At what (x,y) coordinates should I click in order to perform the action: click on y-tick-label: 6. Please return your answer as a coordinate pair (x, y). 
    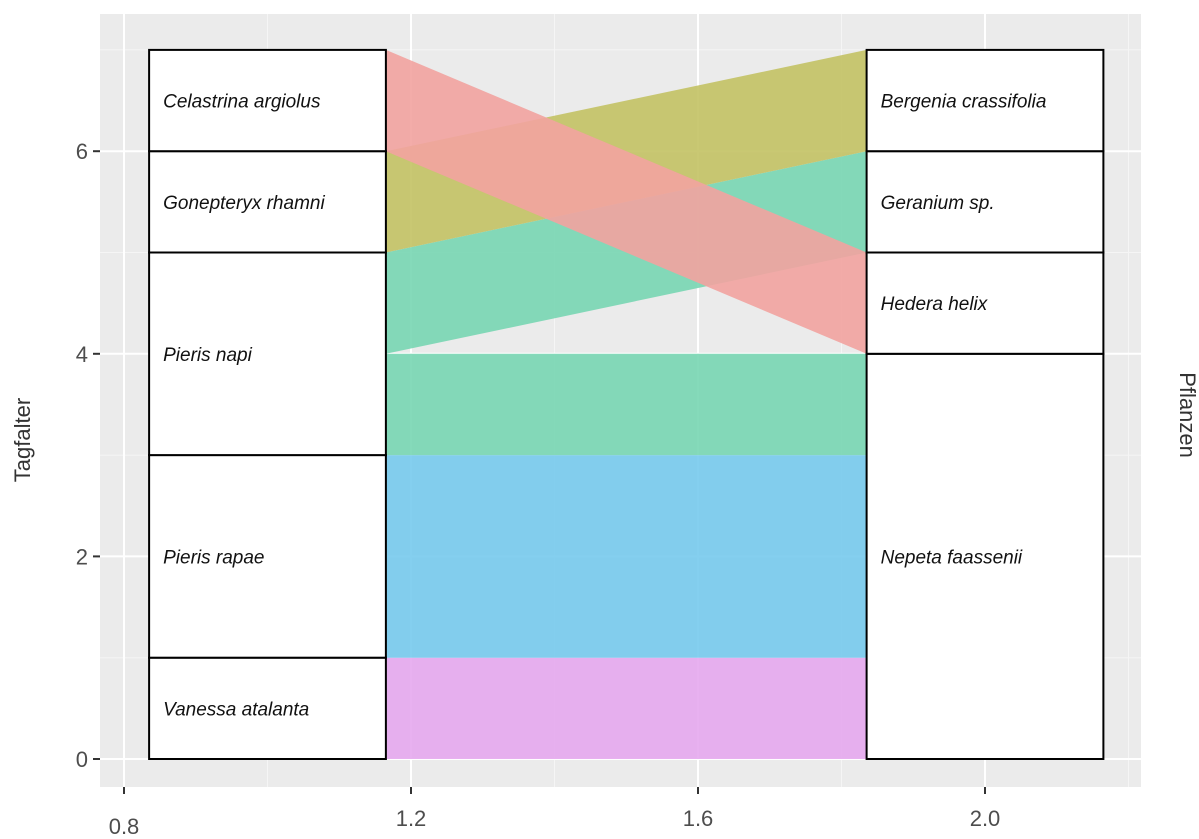
    Looking at the image, I should click on (82, 151).